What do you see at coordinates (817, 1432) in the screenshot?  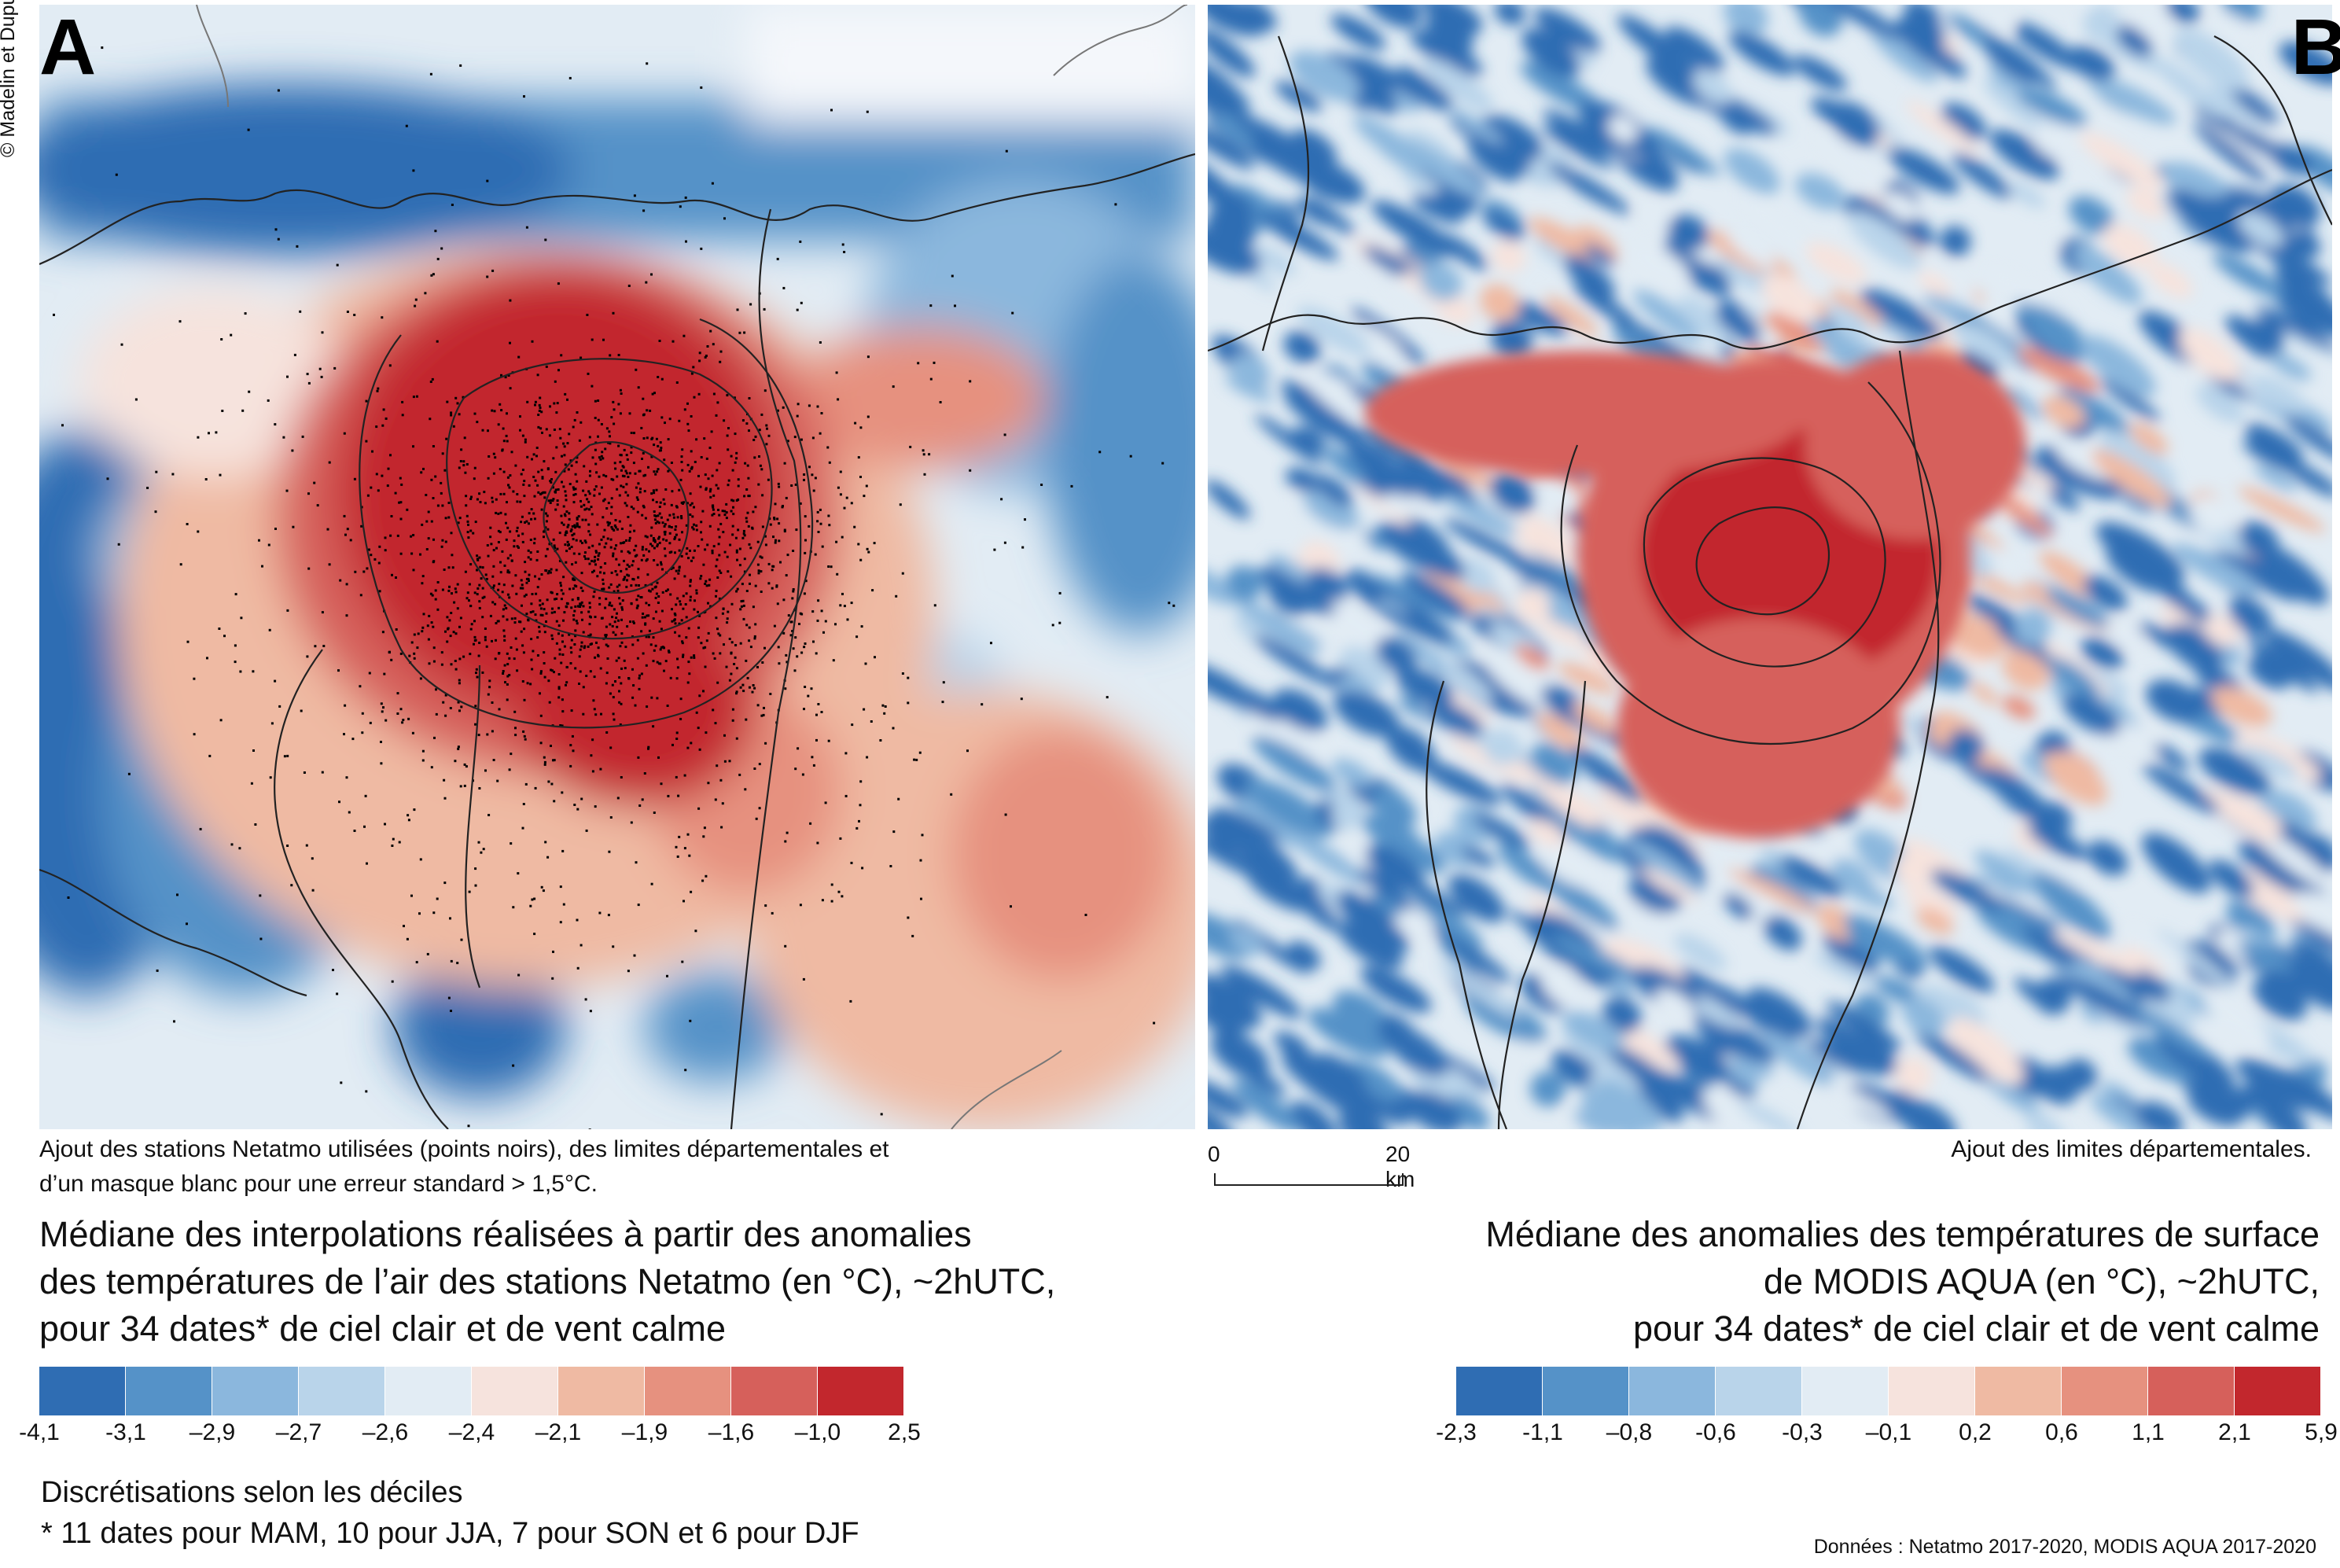 I see `legend-tick-label: –1,0` at bounding box center [817, 1432].